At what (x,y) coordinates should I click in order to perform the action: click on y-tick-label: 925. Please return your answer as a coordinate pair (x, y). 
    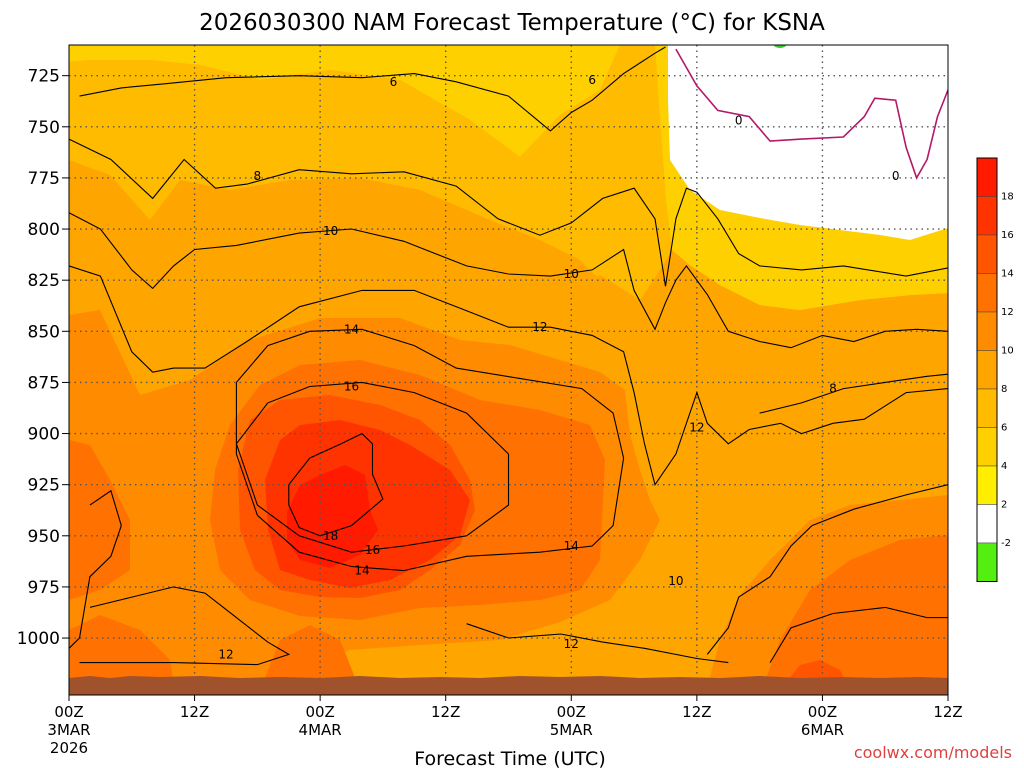
    Looking at the image, I should click on (44, 486).